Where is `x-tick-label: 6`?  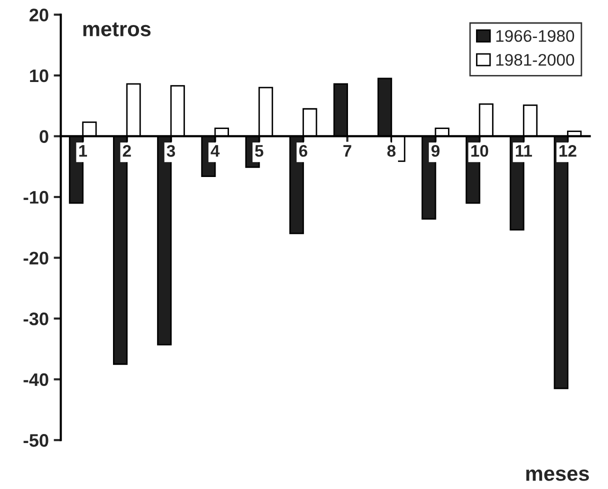
x-tick-label: 6 is located at coordinates (303, 150).